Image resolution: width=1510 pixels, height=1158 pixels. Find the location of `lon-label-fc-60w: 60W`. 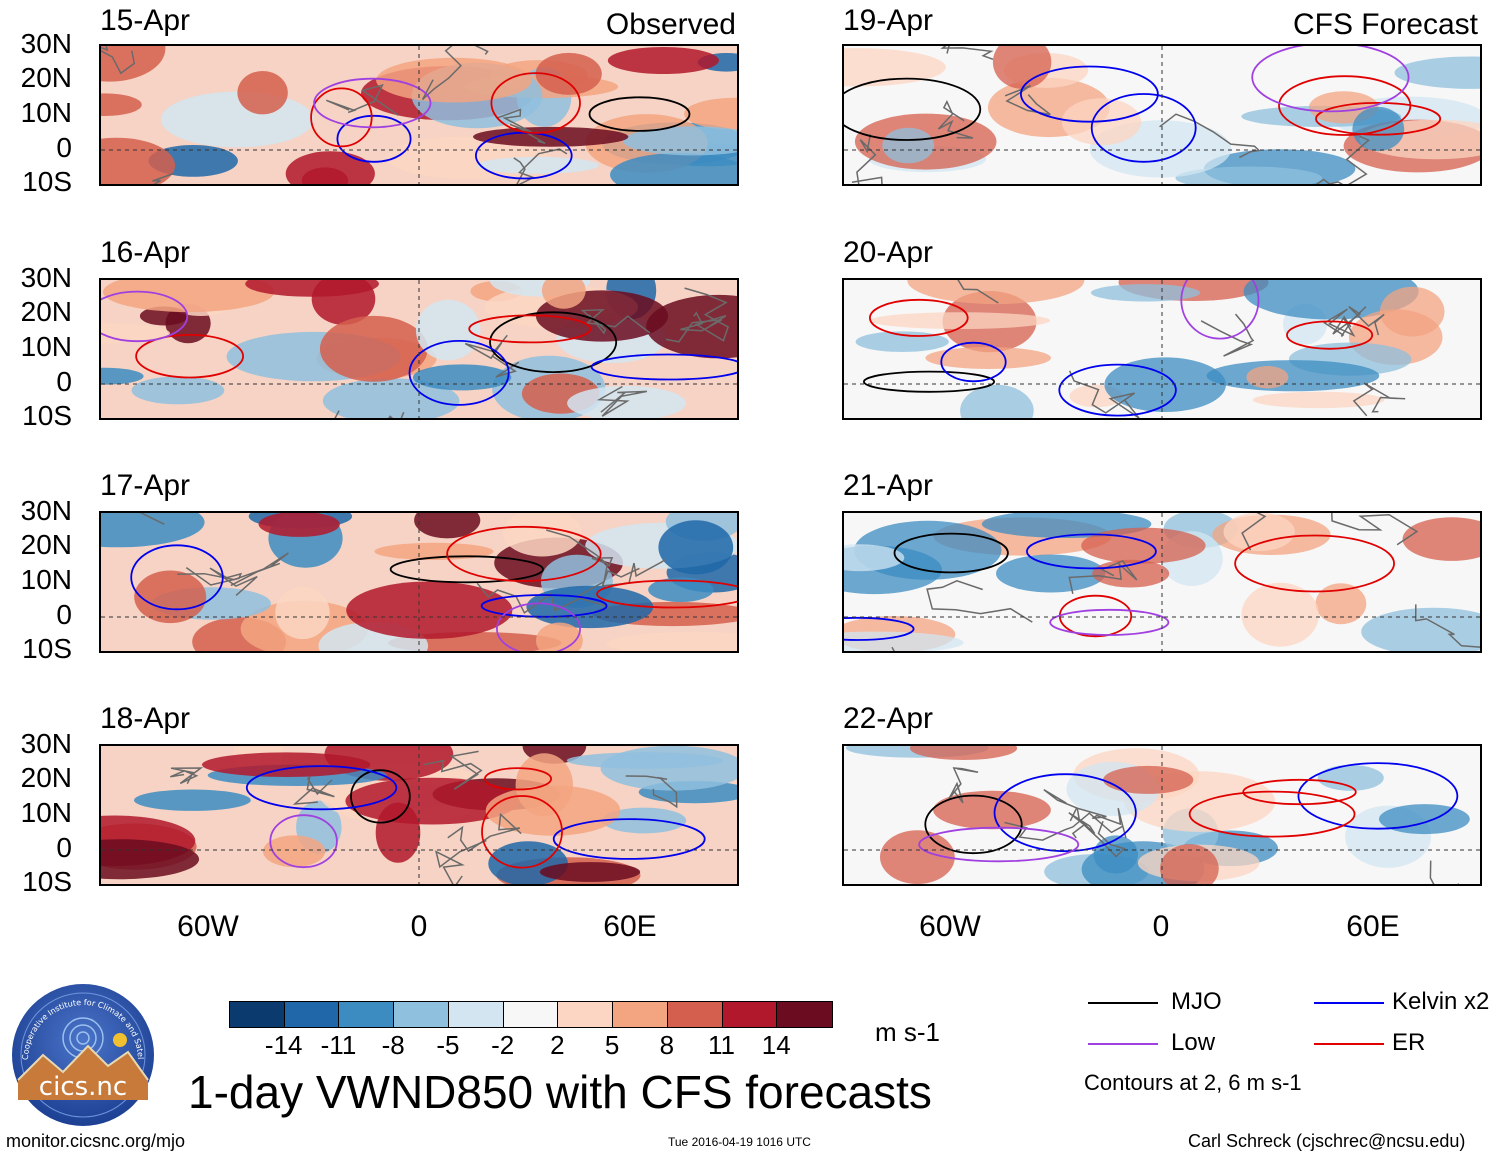

lon-label-fc-60w: 60W is located at coordinates (950, 926).